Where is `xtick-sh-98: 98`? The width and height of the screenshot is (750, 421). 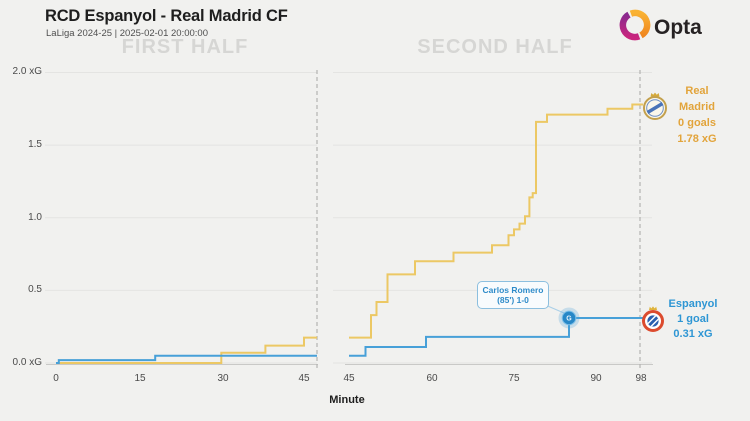
xtick-sh-98: 98 is located at coordinates (641, 378).